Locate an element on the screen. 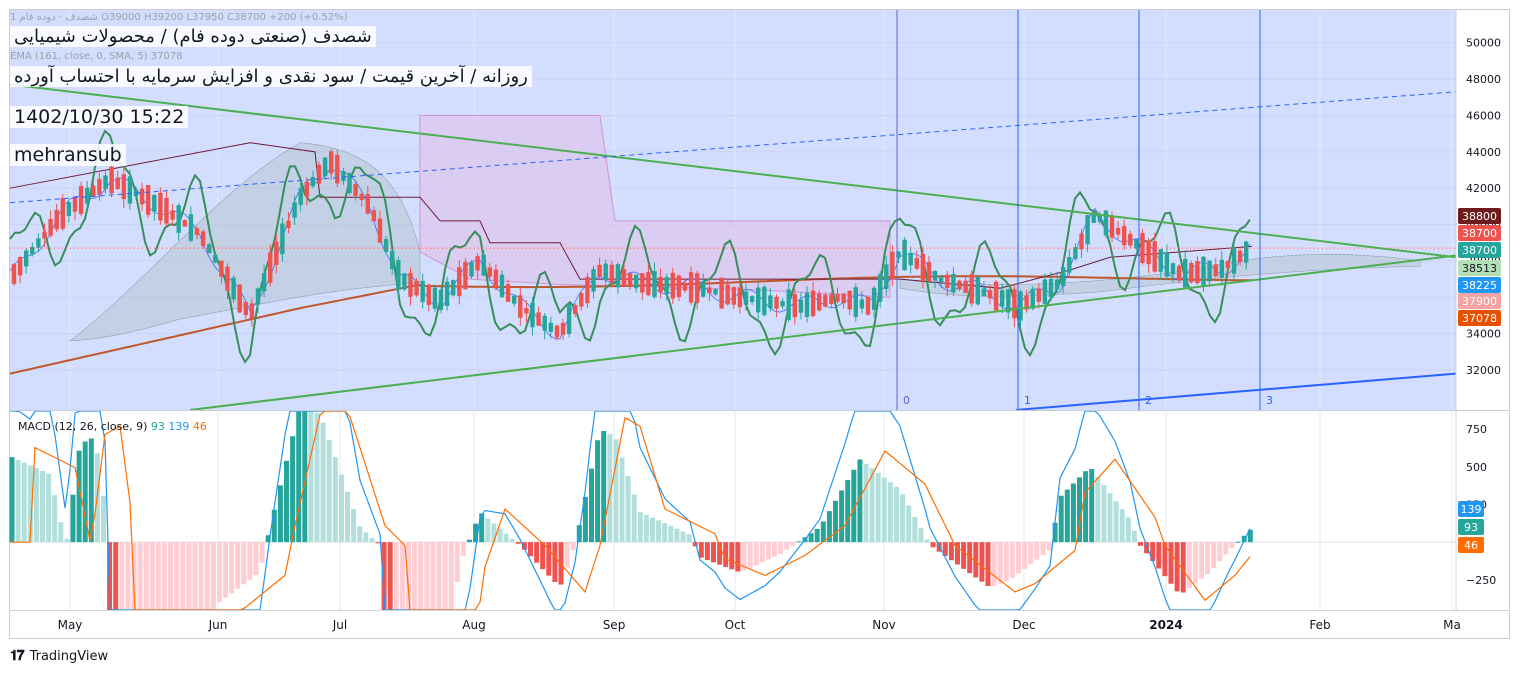 This screenshot has height=674, width=1520. cloud-grey is located at coordinates (245, 242).